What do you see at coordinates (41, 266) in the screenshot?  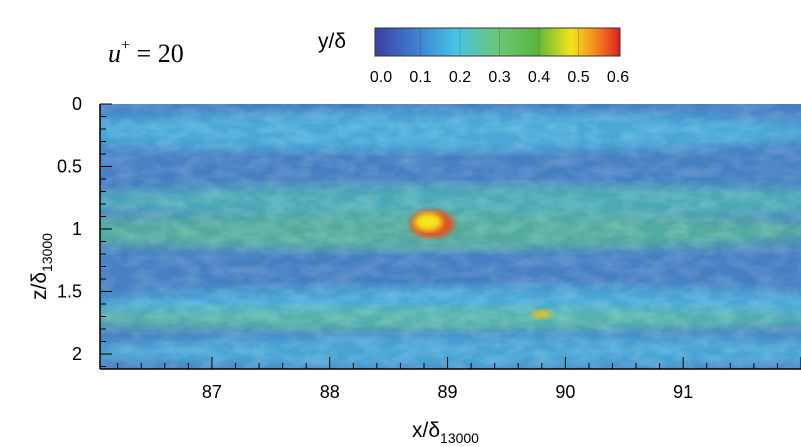 I see `y-axis-label: z/δ13000` at bounding box center [41, 266].